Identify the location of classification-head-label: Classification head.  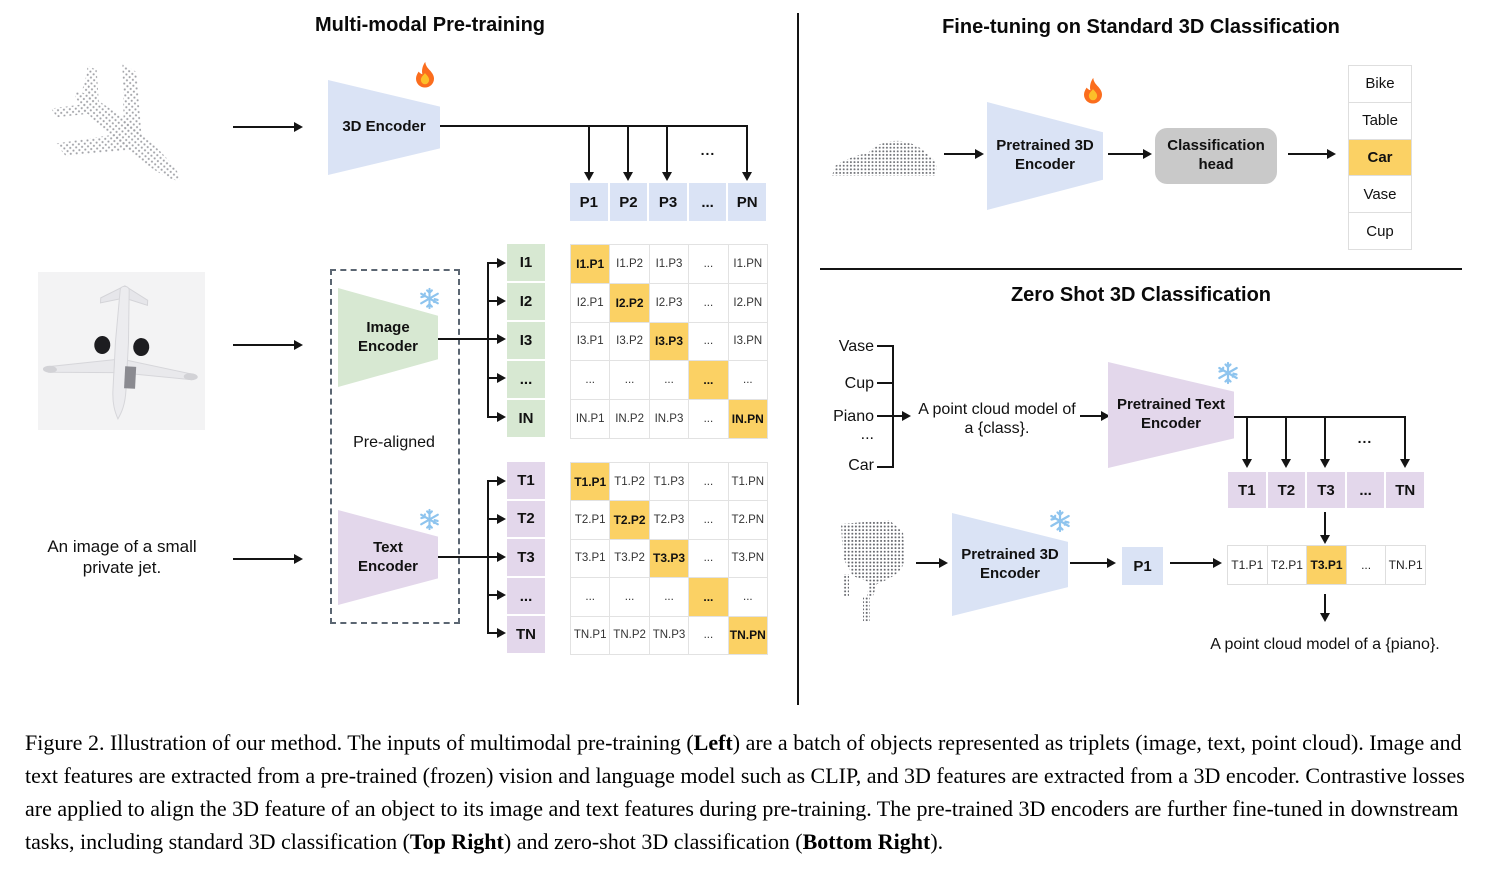
(1216, 155).